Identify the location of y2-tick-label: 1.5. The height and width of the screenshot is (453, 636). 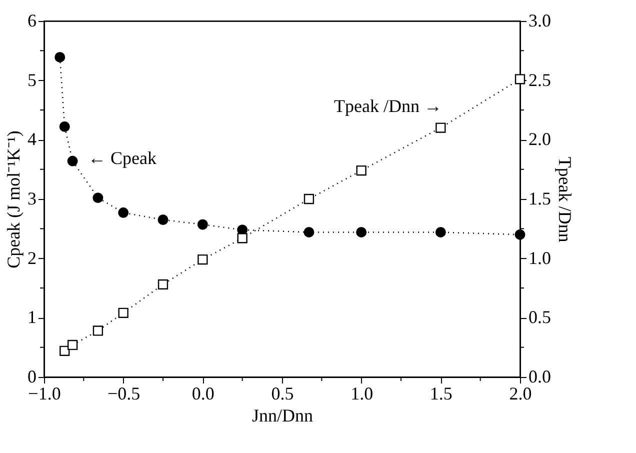
(539, 198).